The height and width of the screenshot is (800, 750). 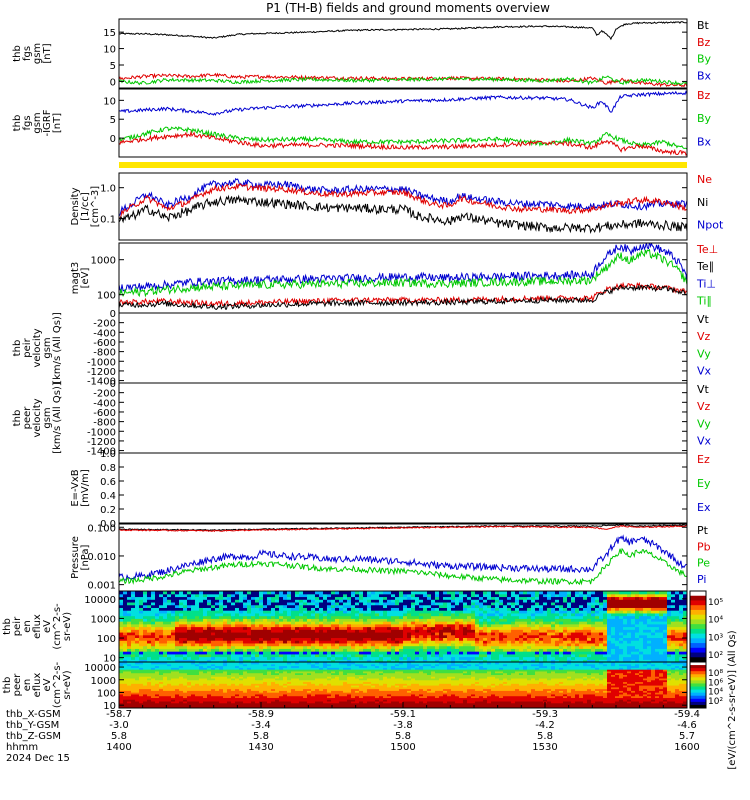 What do you see at coordinates (715, 683) in the screenshot?
I see `colorbar-tick-label: 10⁶` at bounding box center [715, 683].